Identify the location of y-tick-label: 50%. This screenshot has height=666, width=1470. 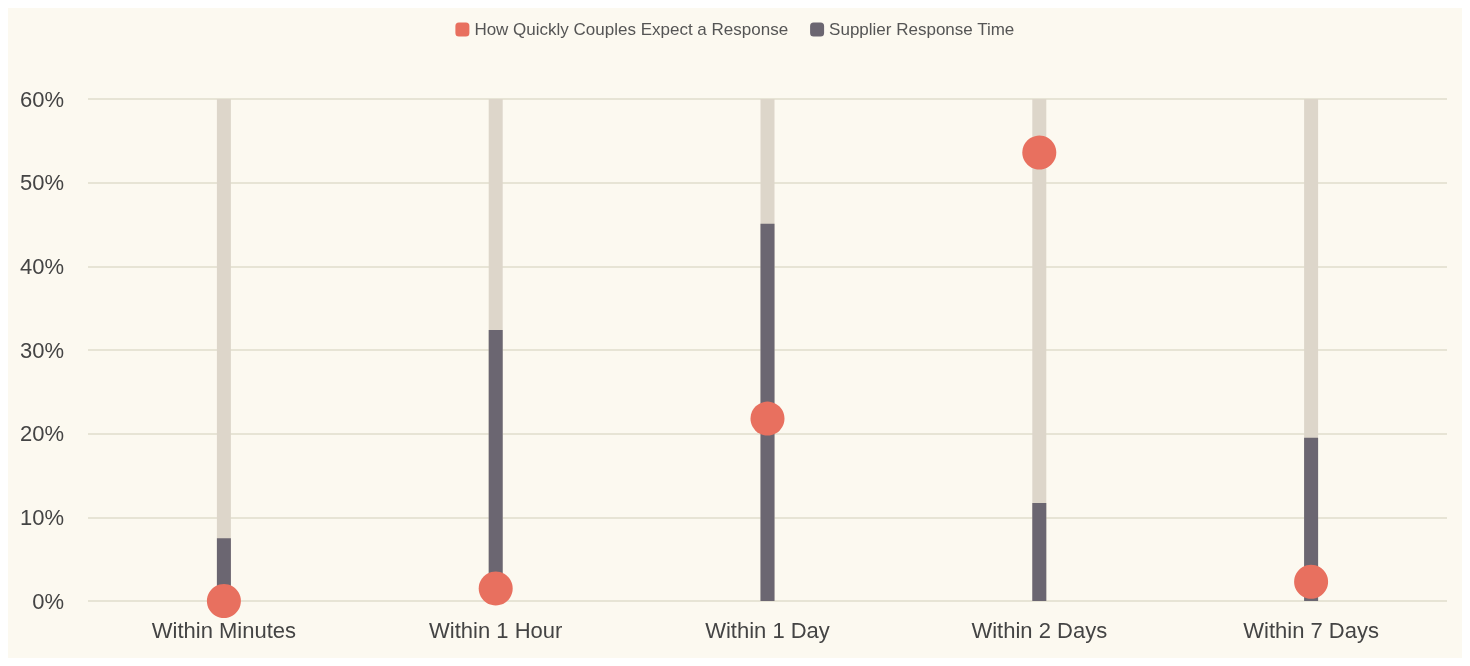
(41, 183).